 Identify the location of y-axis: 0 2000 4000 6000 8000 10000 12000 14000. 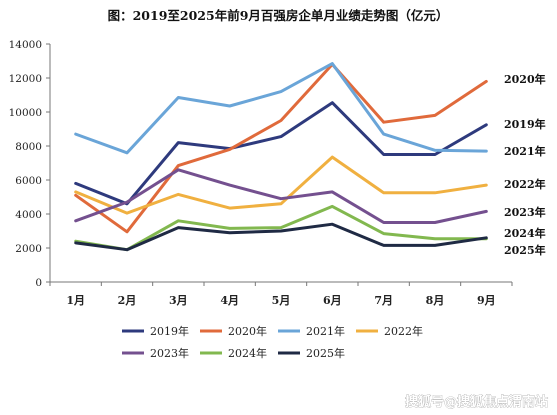
(30, 164).